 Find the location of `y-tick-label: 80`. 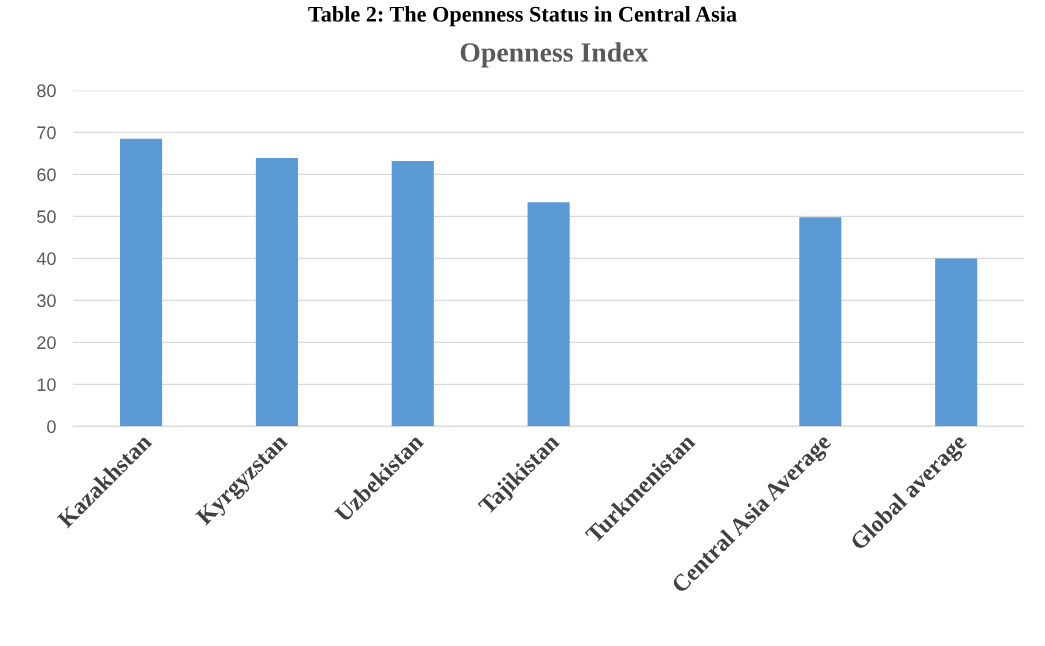

y-tick-label: 80 is located at coordinates (46, 91).